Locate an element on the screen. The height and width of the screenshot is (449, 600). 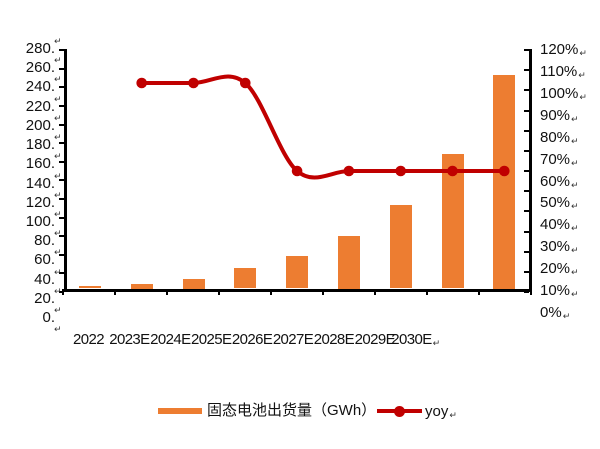
x-axis-category-label: 2030E↵ is located at coordinates (416, 340).